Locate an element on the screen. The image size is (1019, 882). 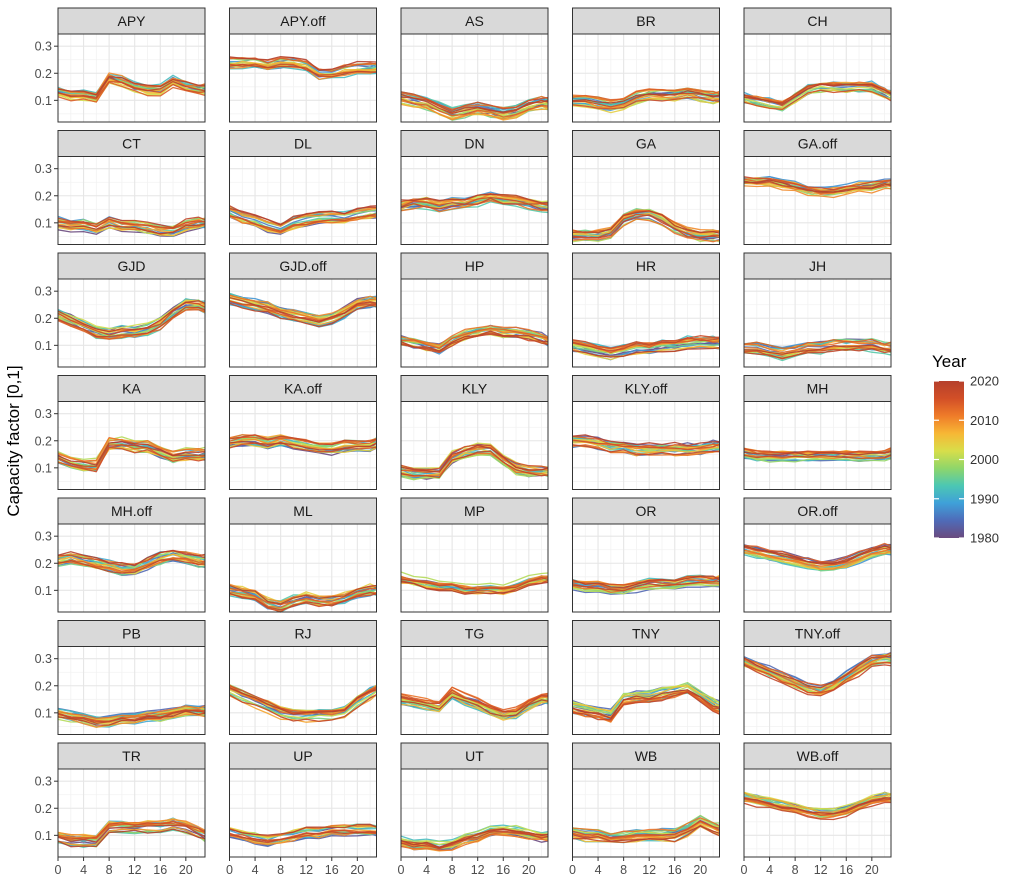
series-line-2004 is located at coordinates (646, 444).